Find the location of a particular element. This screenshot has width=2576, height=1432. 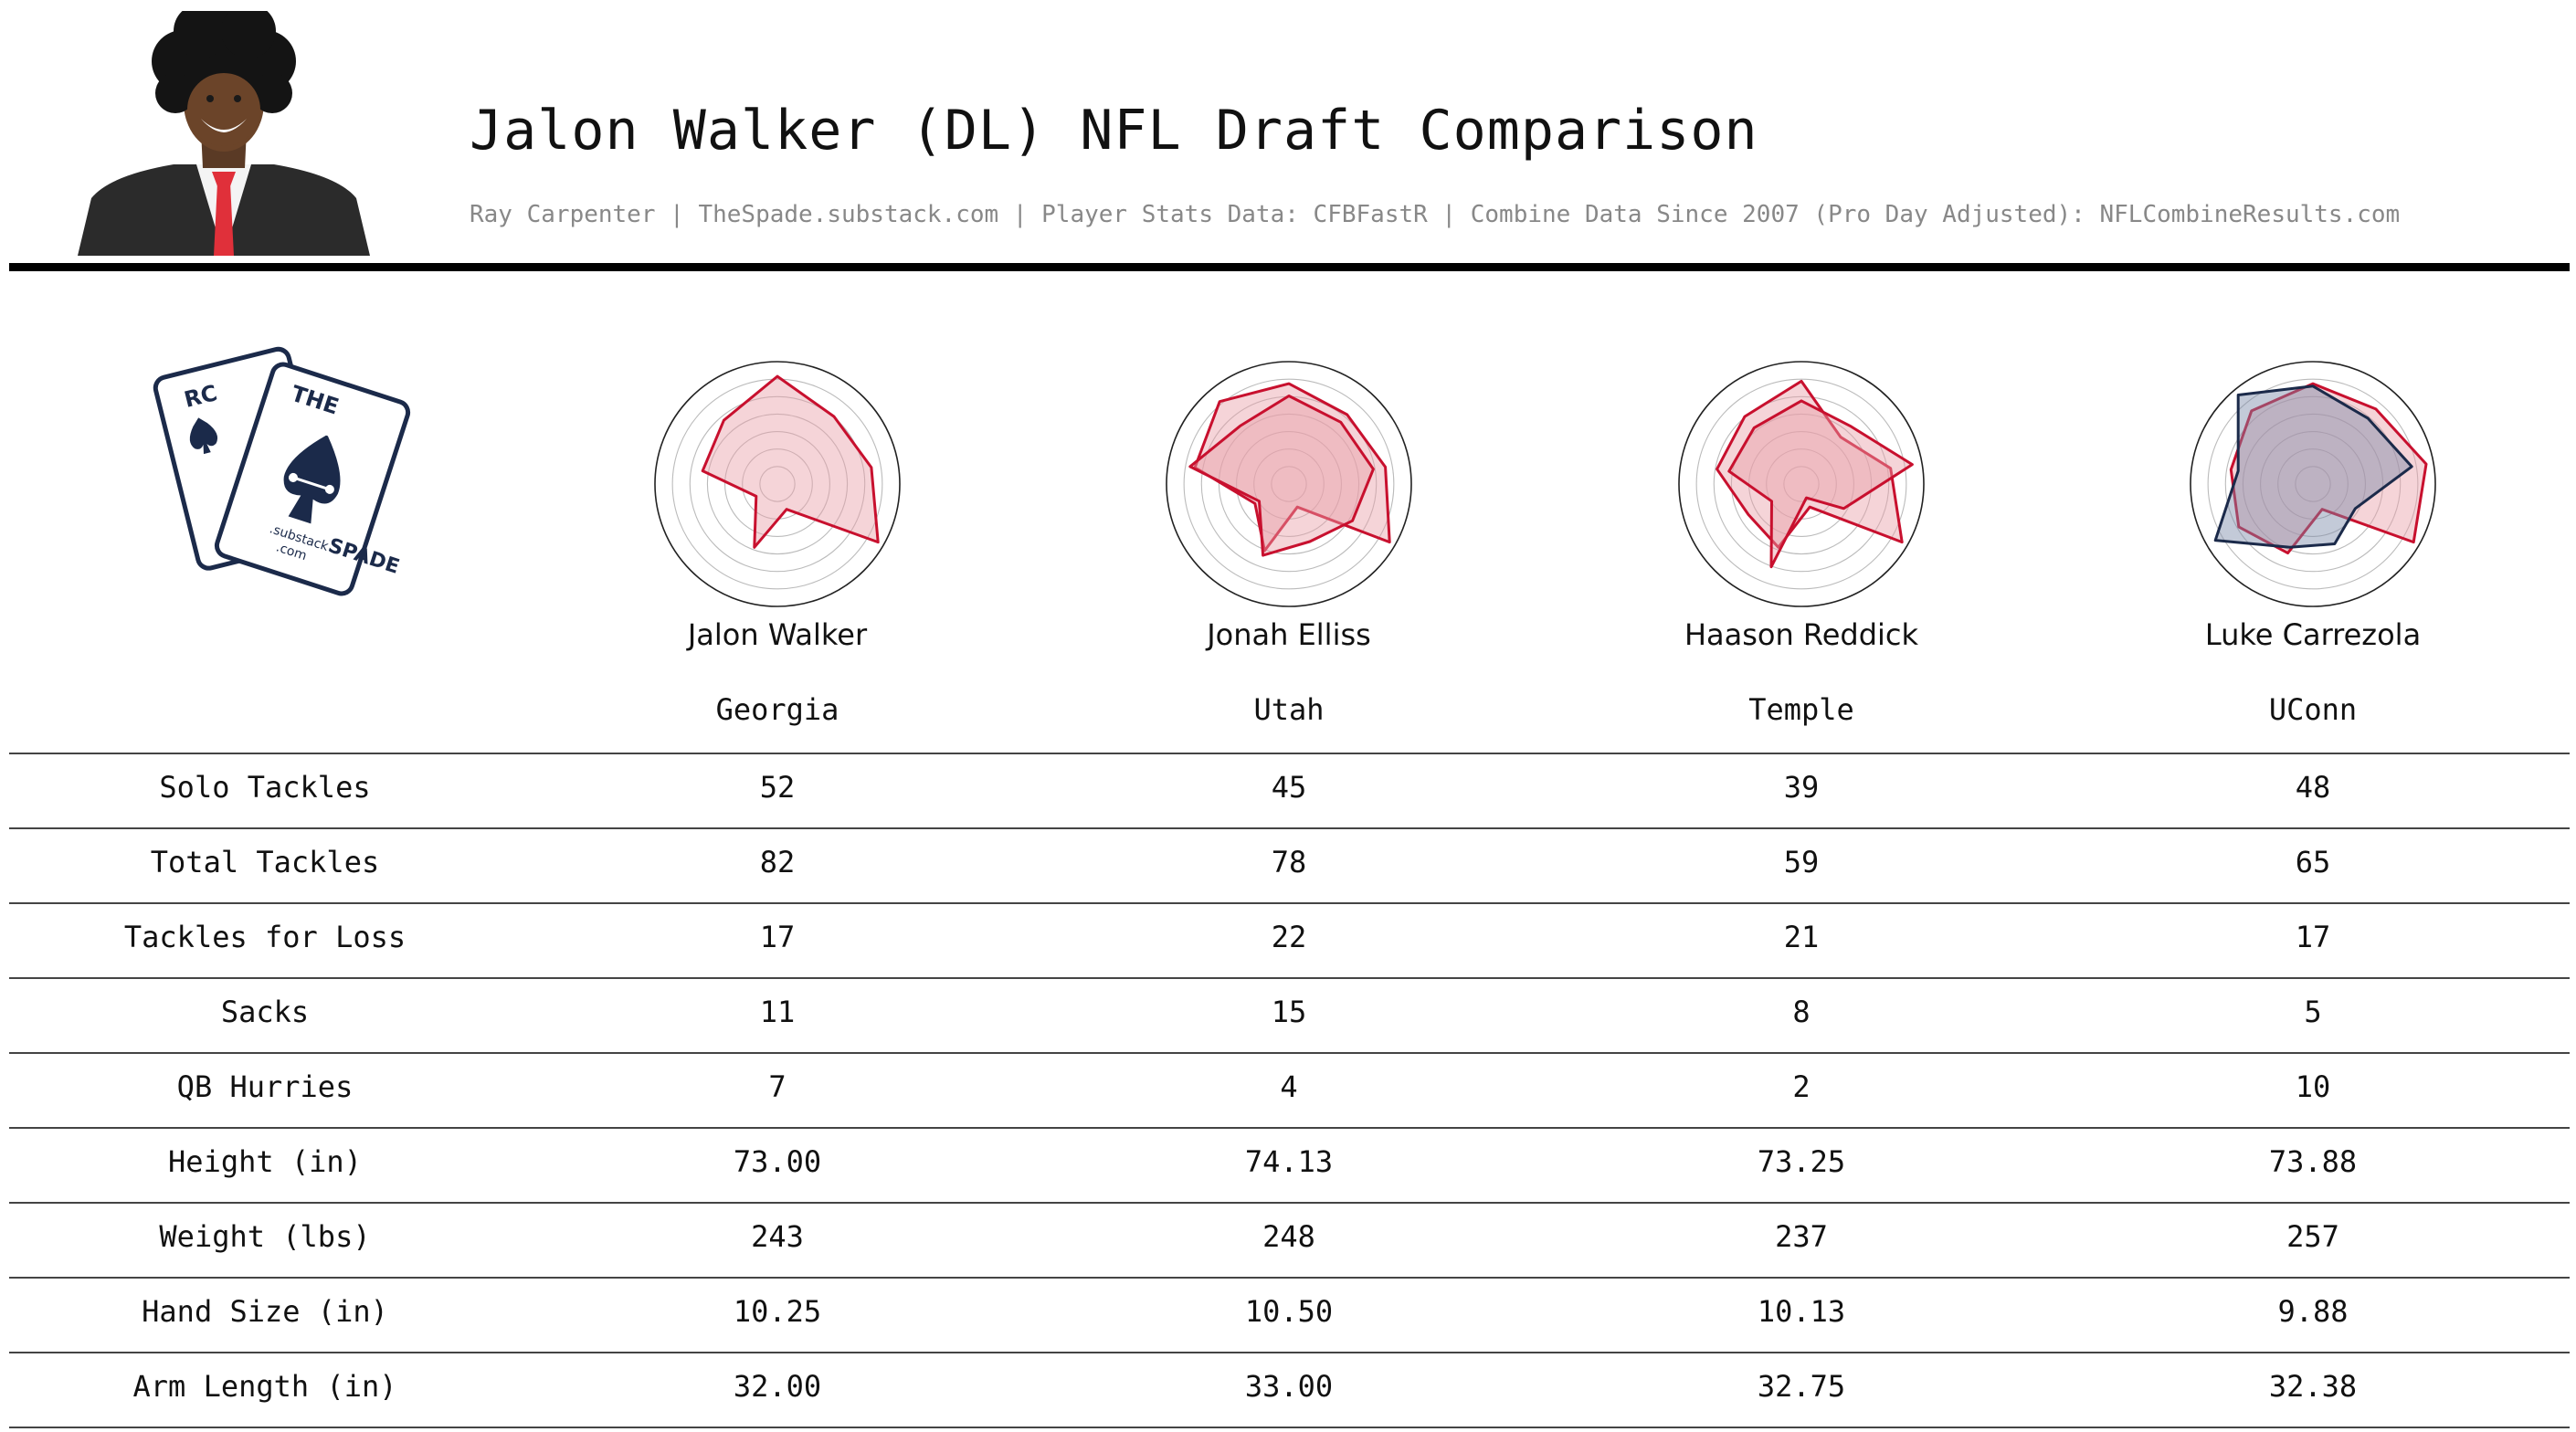

table-cell: 237 is located at coordinates (1801, 1236).